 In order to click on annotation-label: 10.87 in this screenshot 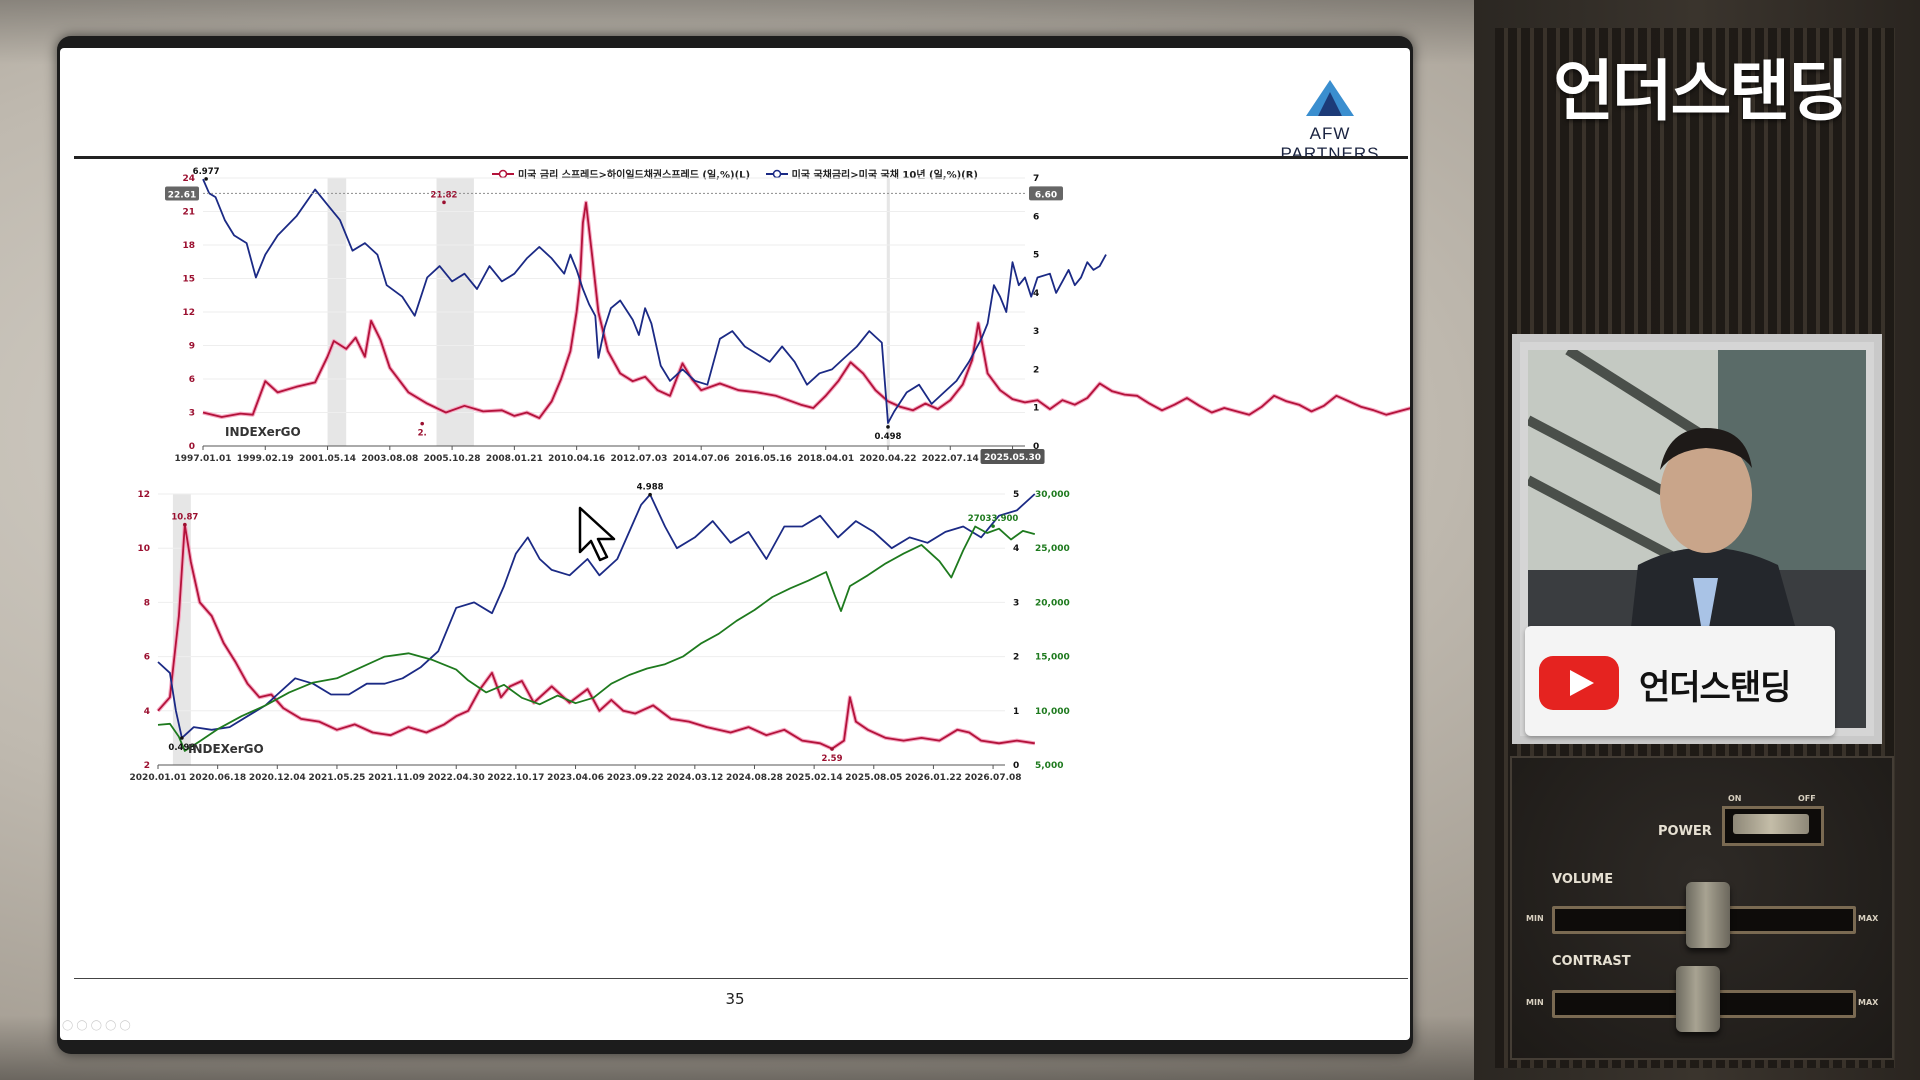, I will do `click(184, 518)`.